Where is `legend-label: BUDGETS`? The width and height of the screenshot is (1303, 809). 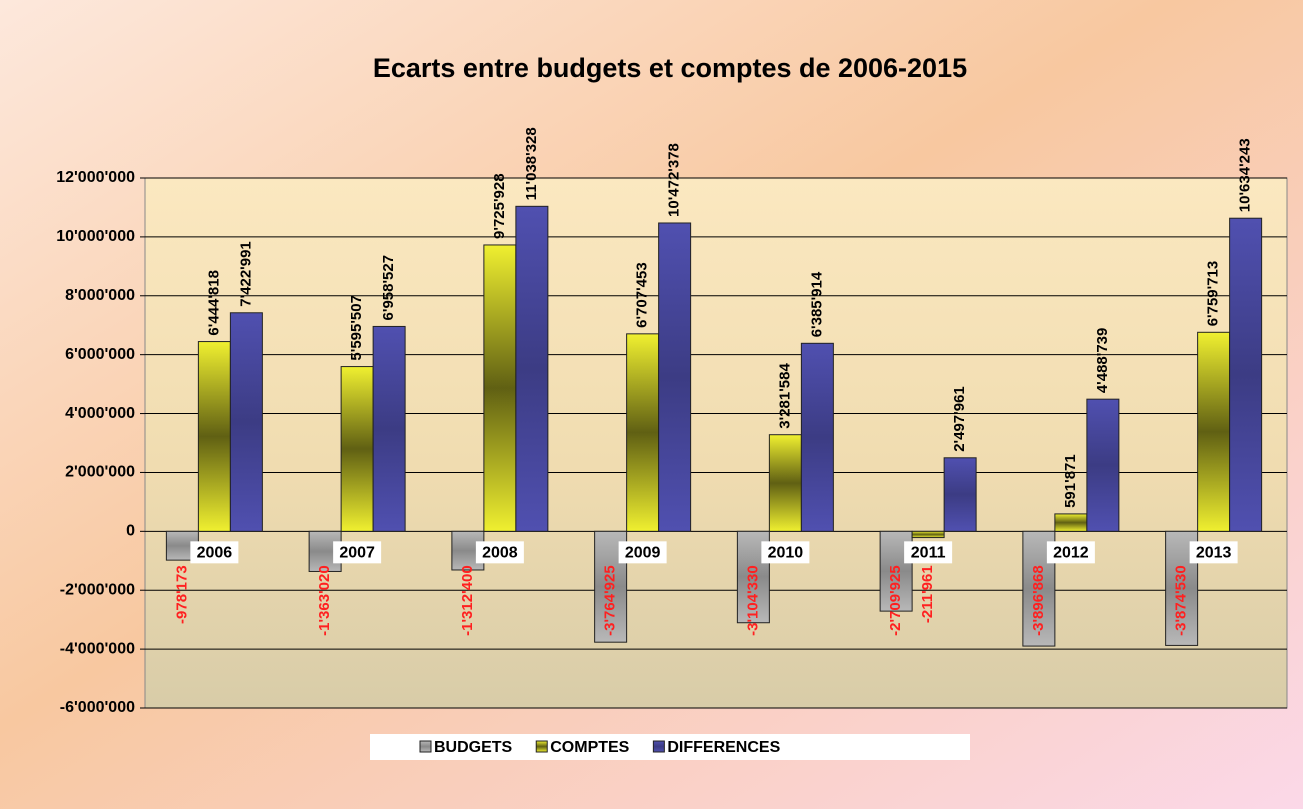 legend-label: BUDGETS is located at coordinates (473, 747).